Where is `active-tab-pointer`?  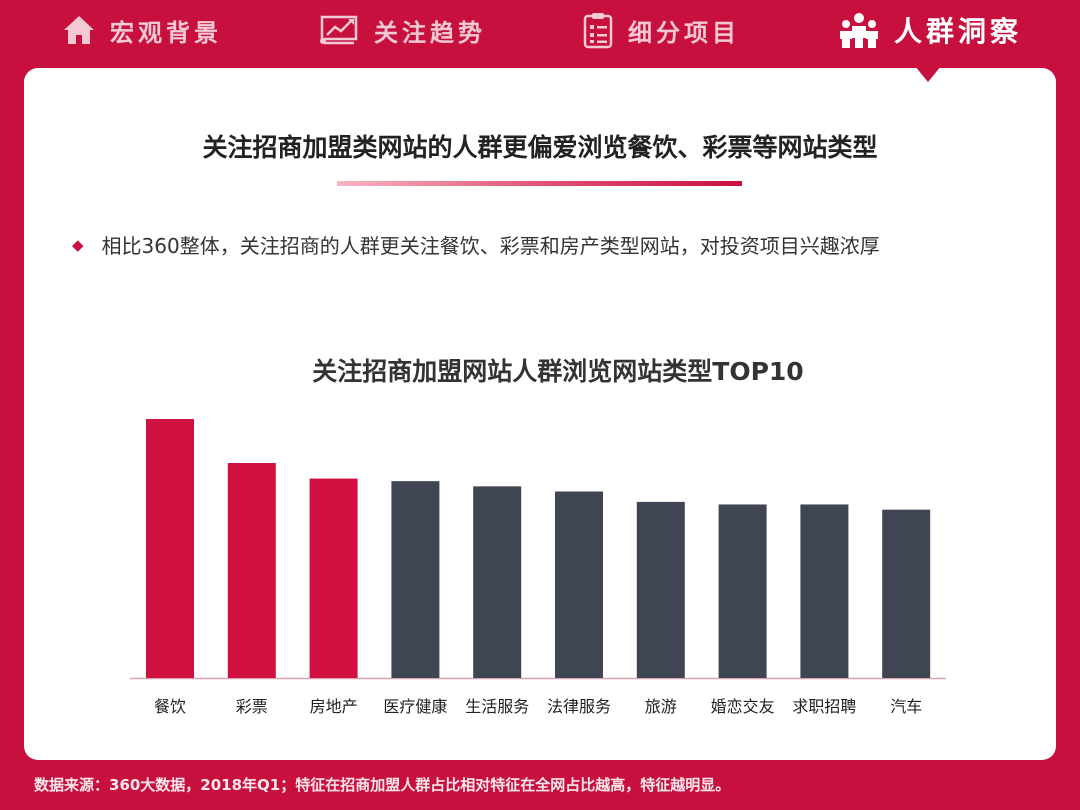 active-tab-pointer is located at coordinates (928, 71).